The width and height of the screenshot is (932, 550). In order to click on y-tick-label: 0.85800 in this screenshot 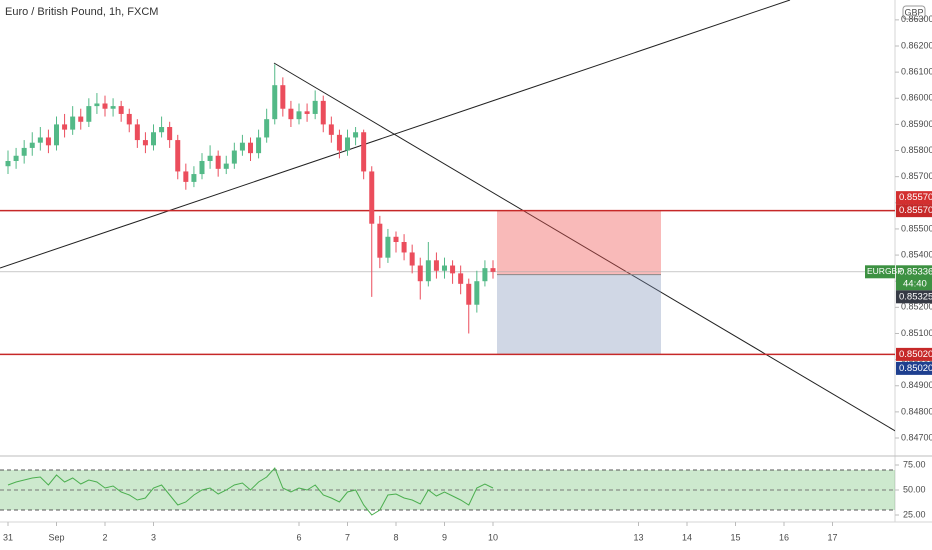, I will do `click(916, 150)`.